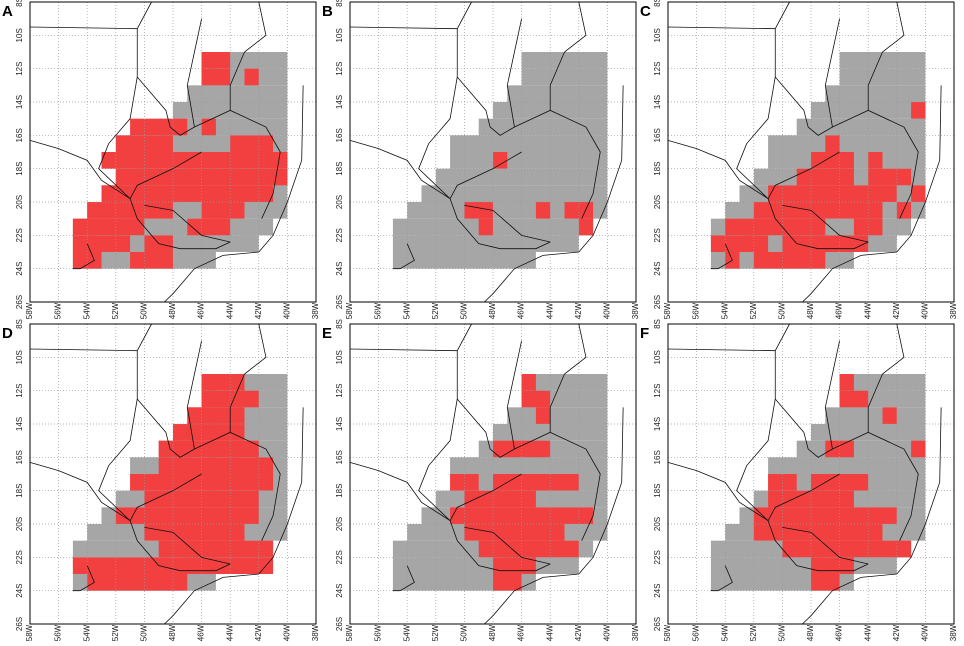 The height and width of the screenshot is (646, 964). What do you see at coordinates (349, 310) in the screenshot?
I see `x-tick-label: 58W` at bounding box center [349, 310].